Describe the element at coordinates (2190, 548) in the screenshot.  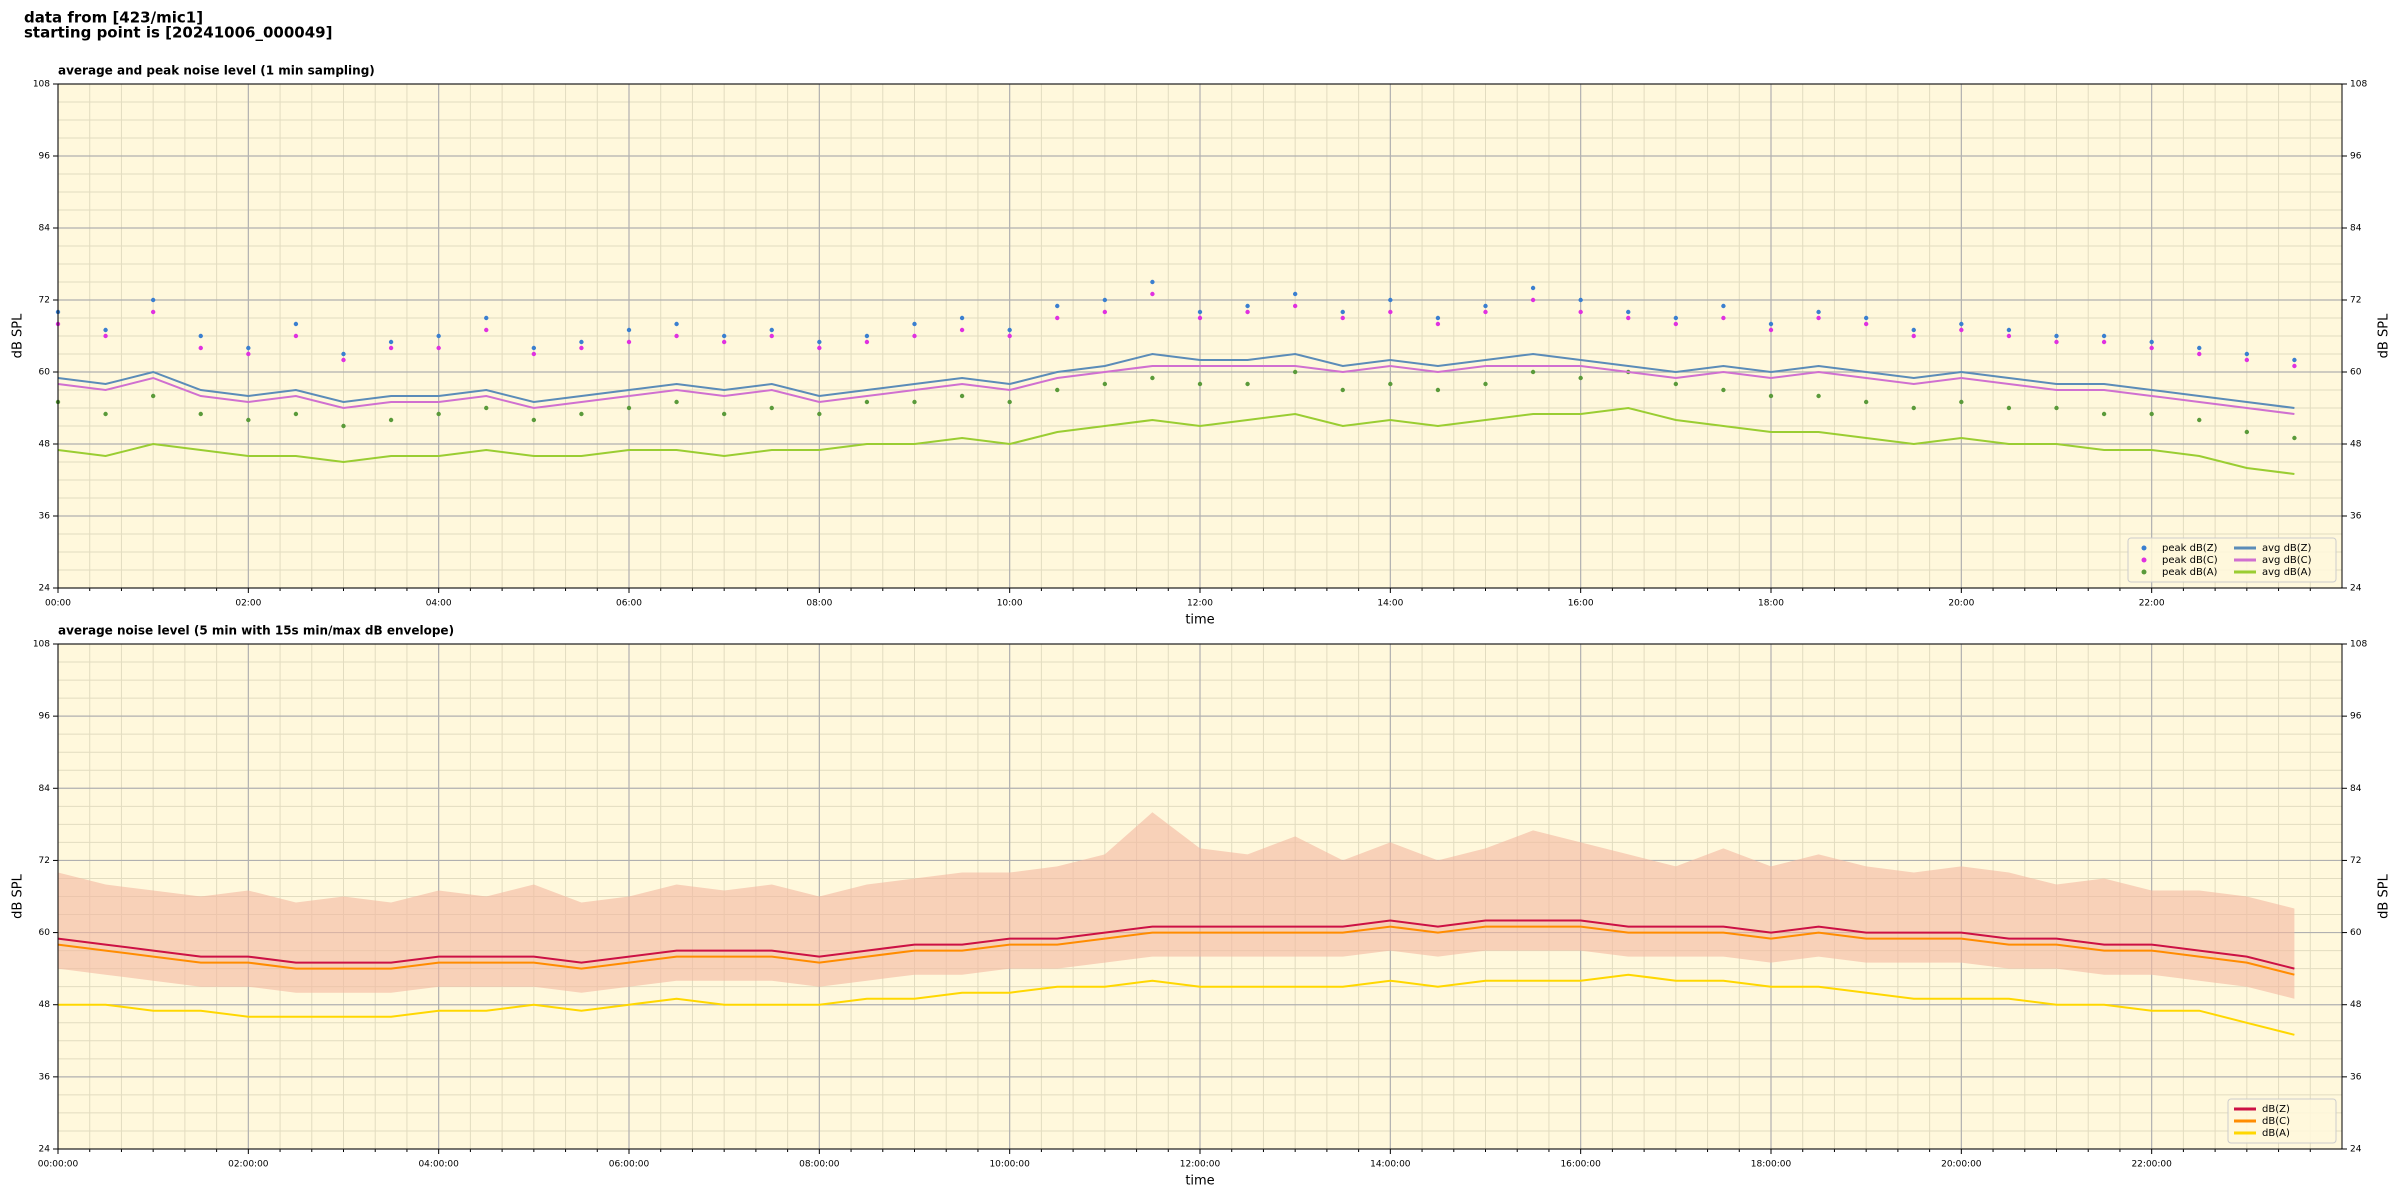
I see `legend-label: peak dB(Z)` at that location.